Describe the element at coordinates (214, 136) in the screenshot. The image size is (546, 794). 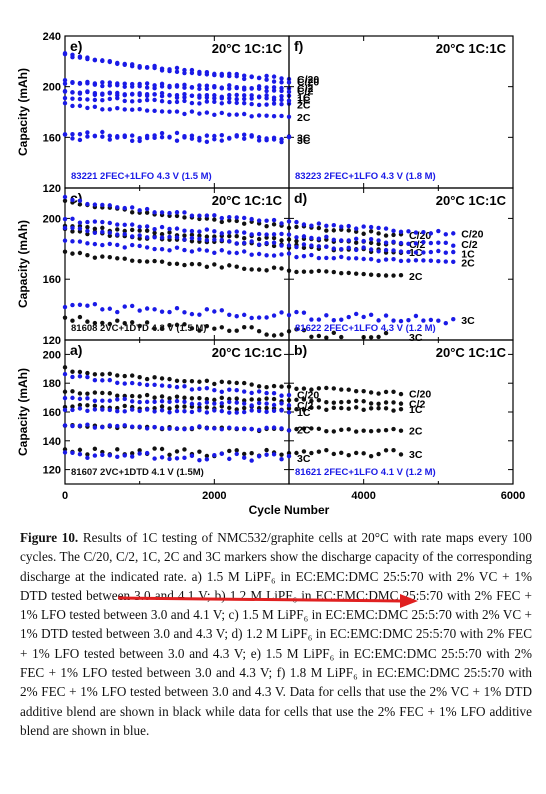
I see `data-point-e-3C` at that location.